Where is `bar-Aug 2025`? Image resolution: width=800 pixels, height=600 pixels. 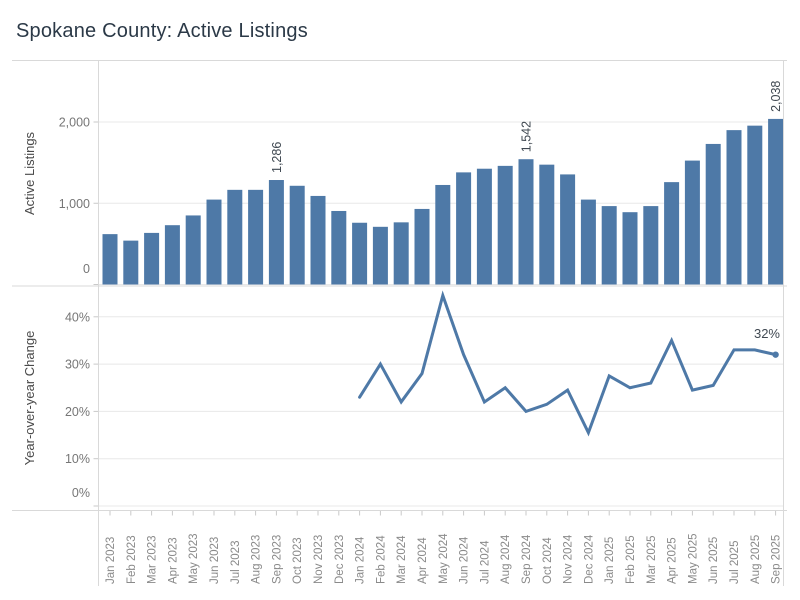 bar-Aug 2025 is located at coordinates (755, 205).